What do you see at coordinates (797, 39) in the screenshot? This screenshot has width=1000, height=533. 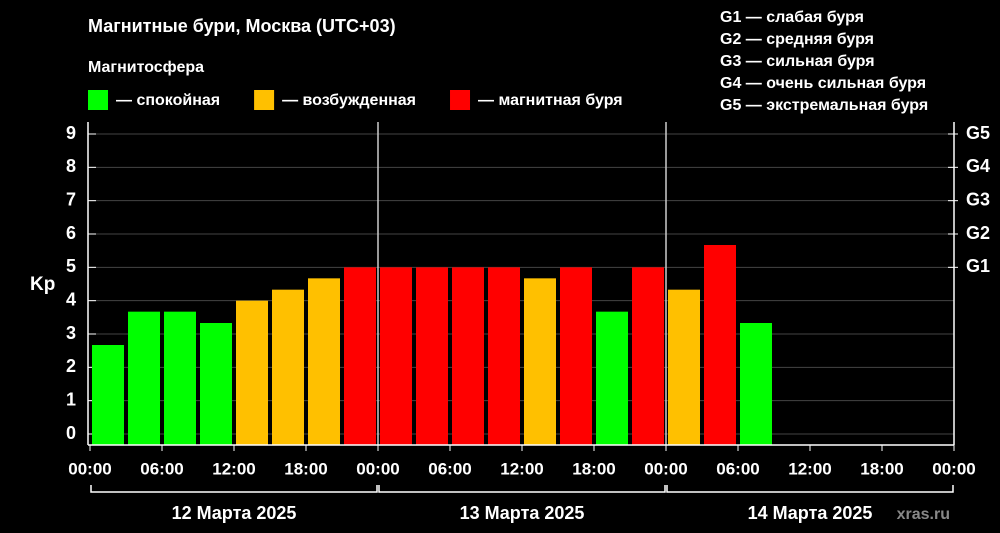 I see `storm-scale-item: G2 — средняя буря` at bounding box center [797, 39].